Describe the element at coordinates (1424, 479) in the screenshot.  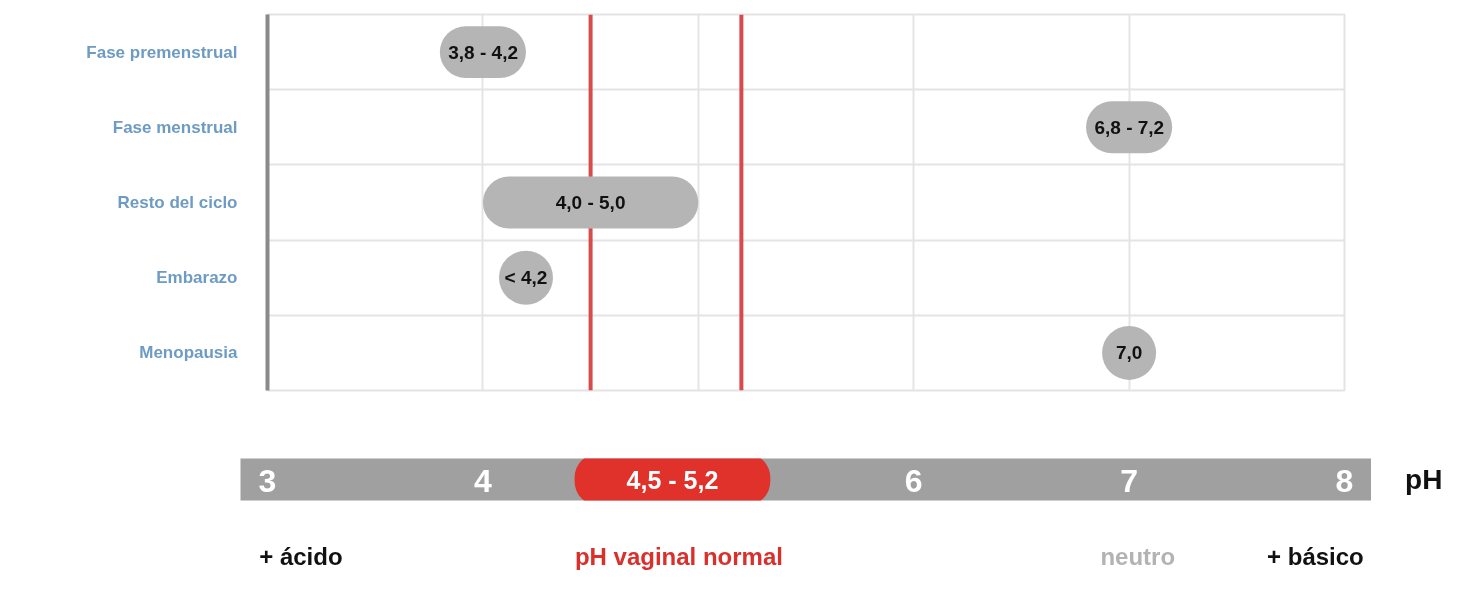
I see `x-axis-title: pH` at that location.